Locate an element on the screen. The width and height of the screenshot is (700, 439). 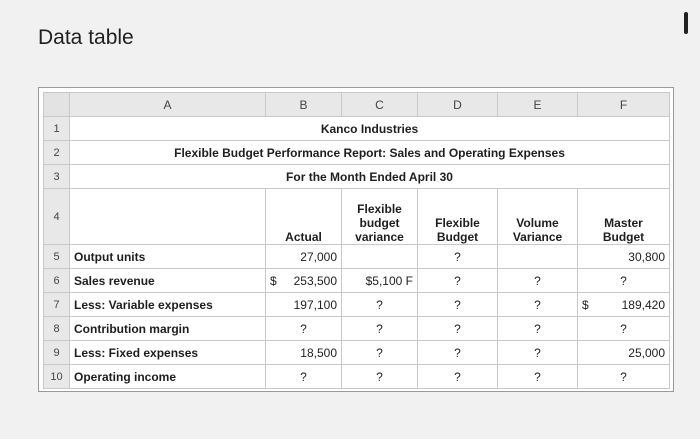
row-label: Sales revenue is located at coordinates (167, 280).